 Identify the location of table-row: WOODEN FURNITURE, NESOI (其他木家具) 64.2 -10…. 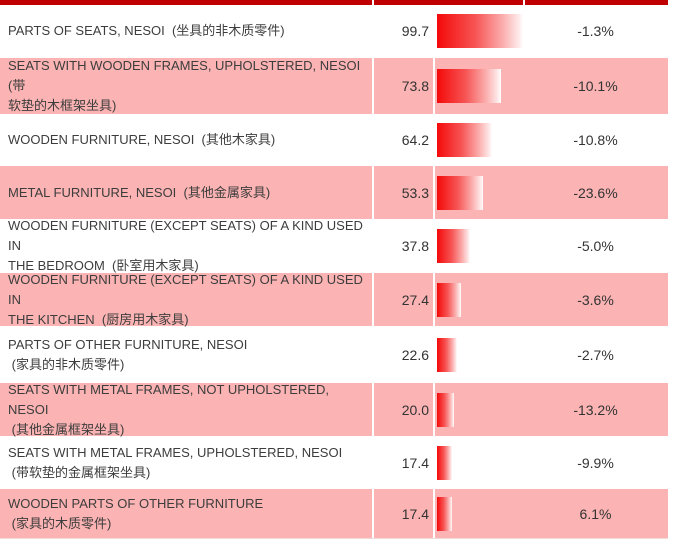
(334, 141).